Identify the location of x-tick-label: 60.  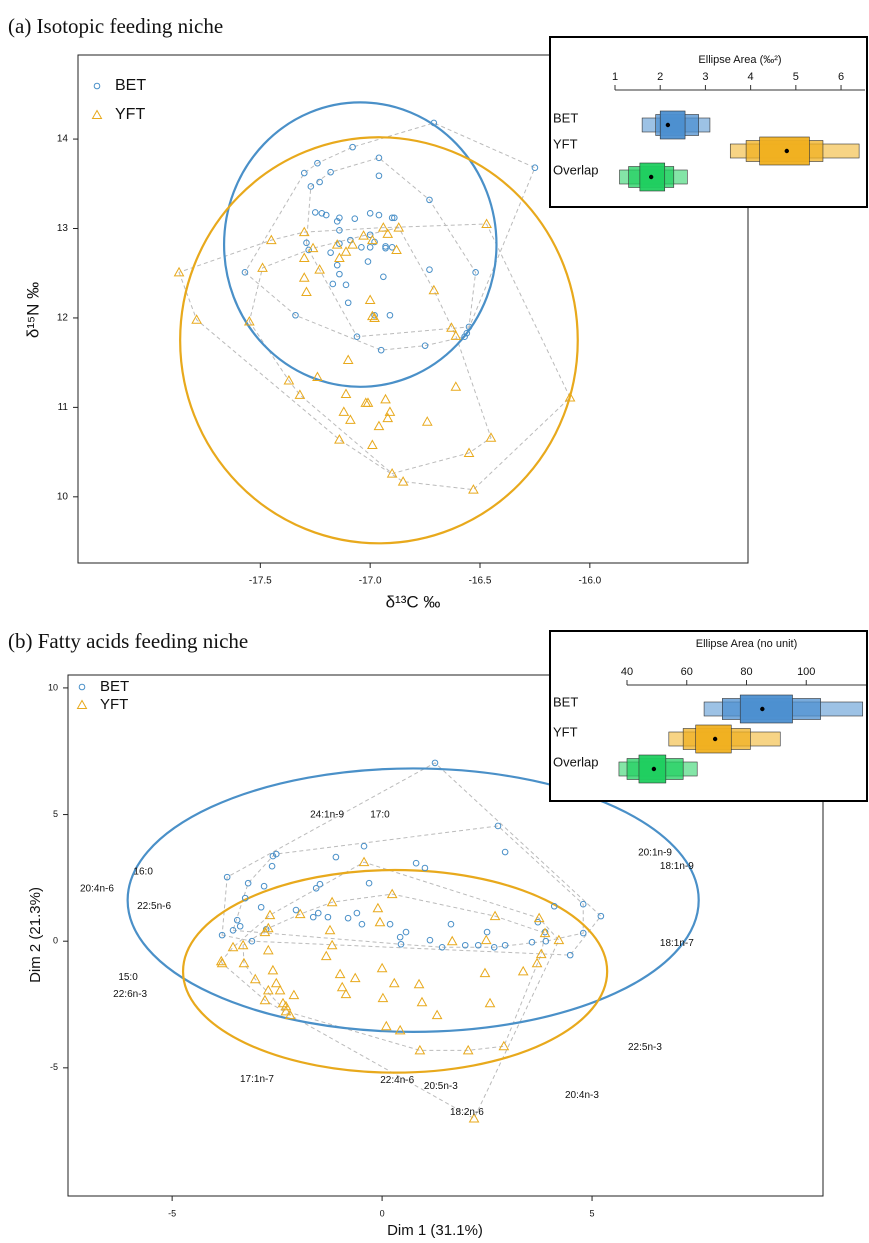
(687, 672).